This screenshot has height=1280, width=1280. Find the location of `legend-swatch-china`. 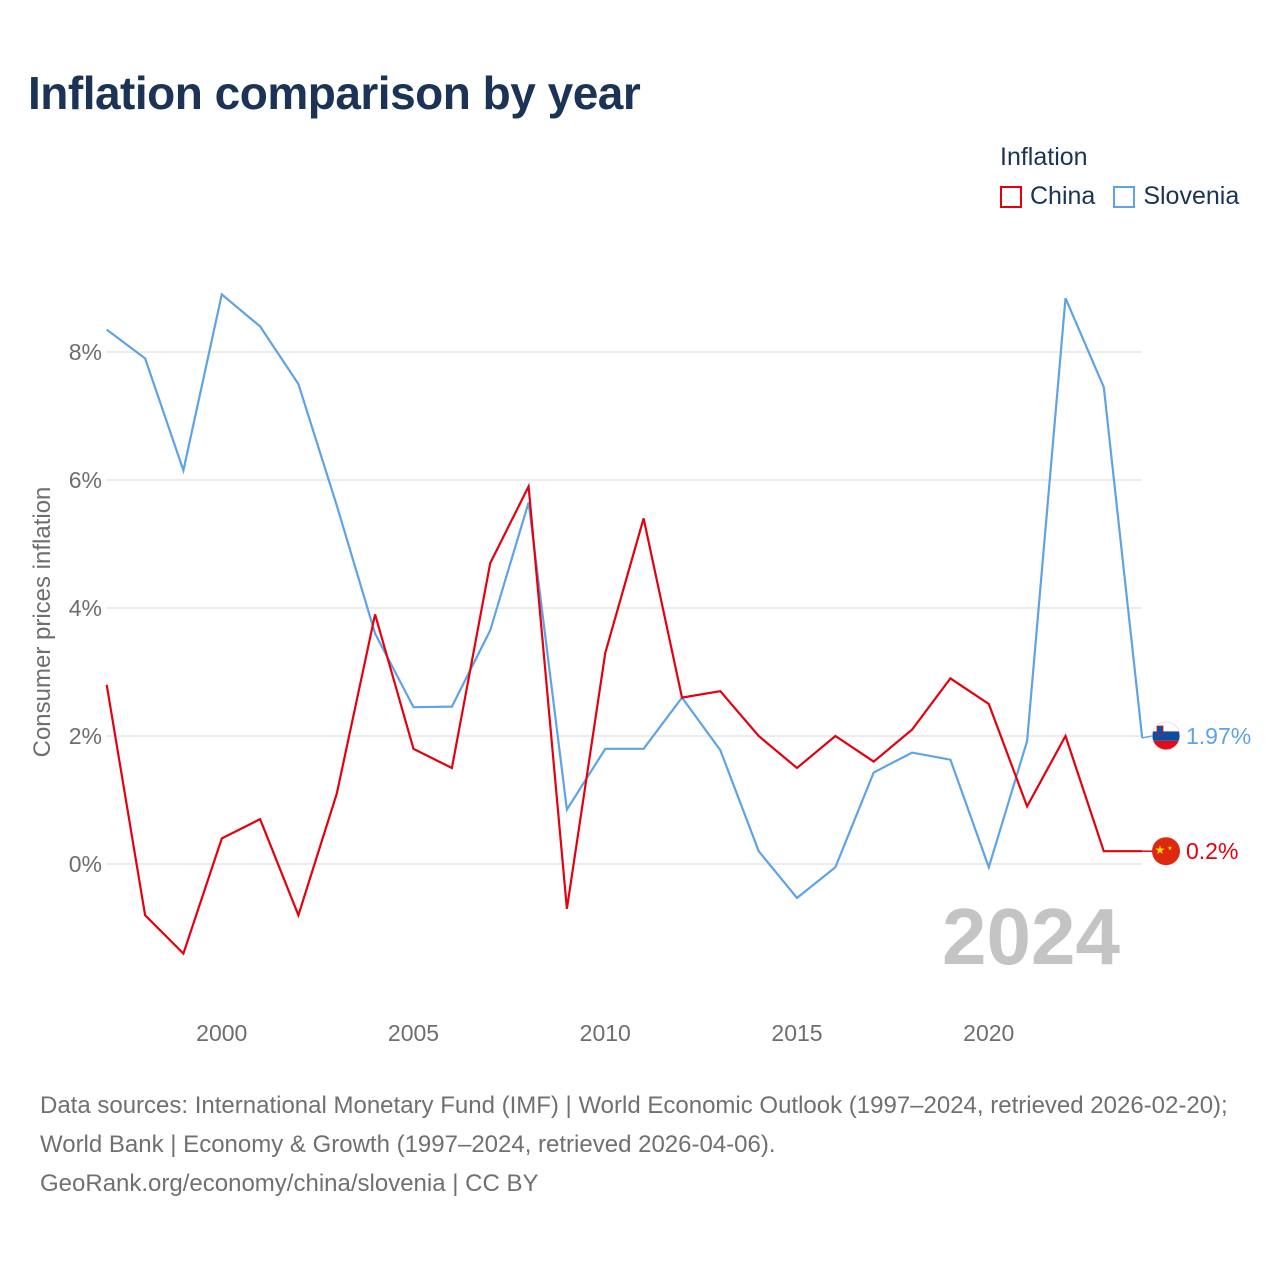

legend-swatch-china is located at coordinates (1011, 196).